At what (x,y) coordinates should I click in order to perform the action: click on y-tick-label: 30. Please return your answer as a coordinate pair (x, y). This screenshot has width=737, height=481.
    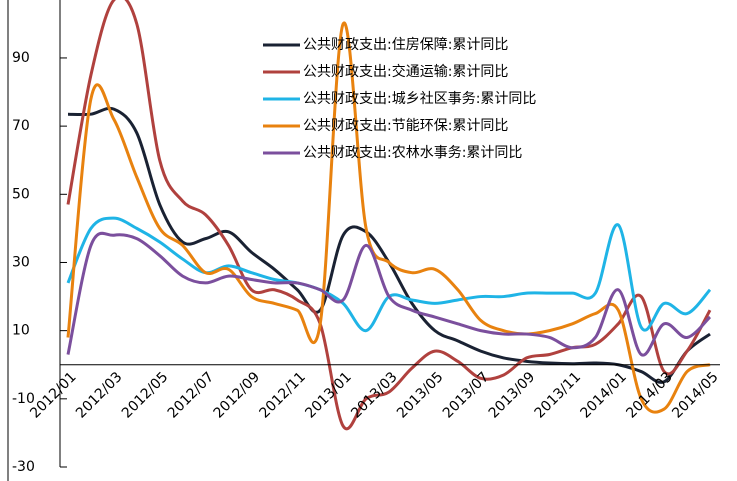
    Looking at the image, I should click on (21, 262).